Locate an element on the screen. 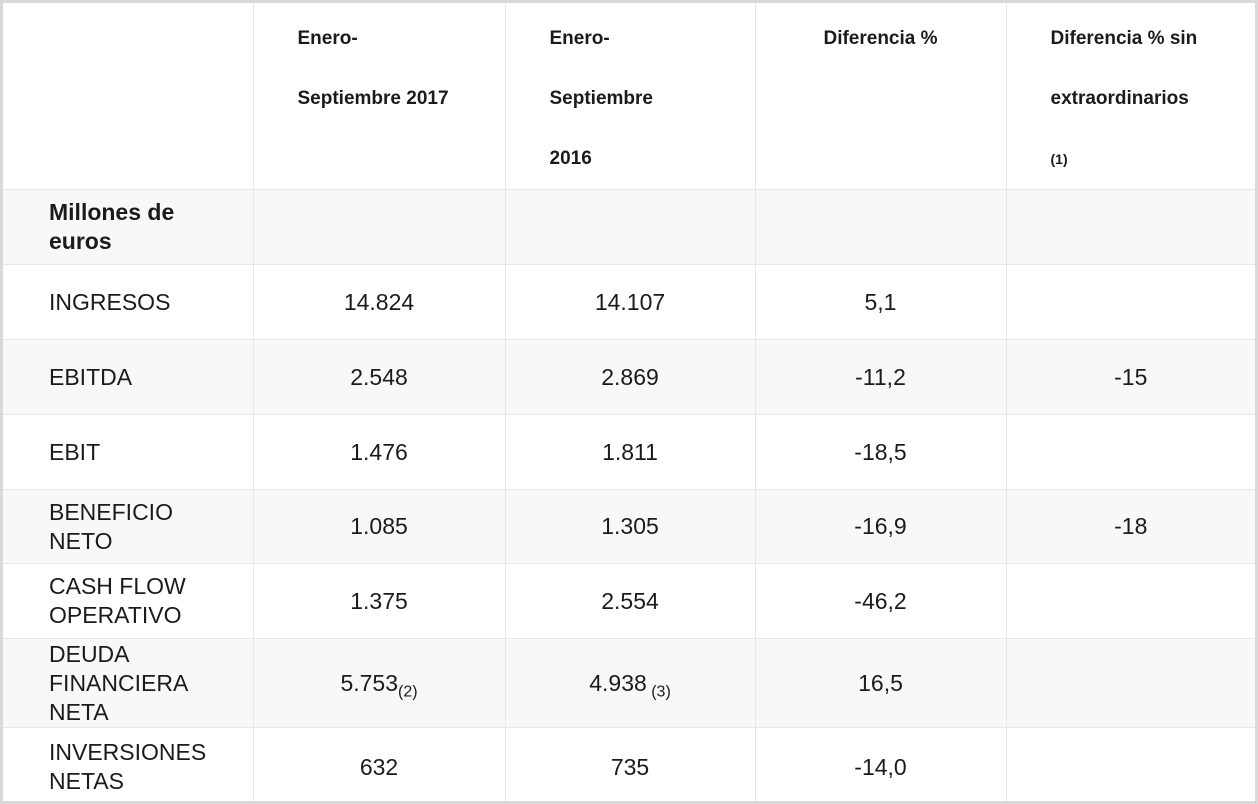  footnote-marker-2: (2) is located at coordinates (408, 692).